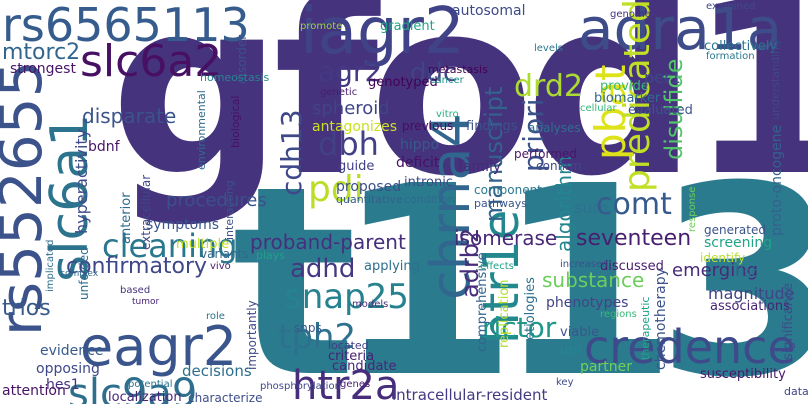  Describe the element at coordinates (746, 273) in the screenshot. I see `word: list` at that location.